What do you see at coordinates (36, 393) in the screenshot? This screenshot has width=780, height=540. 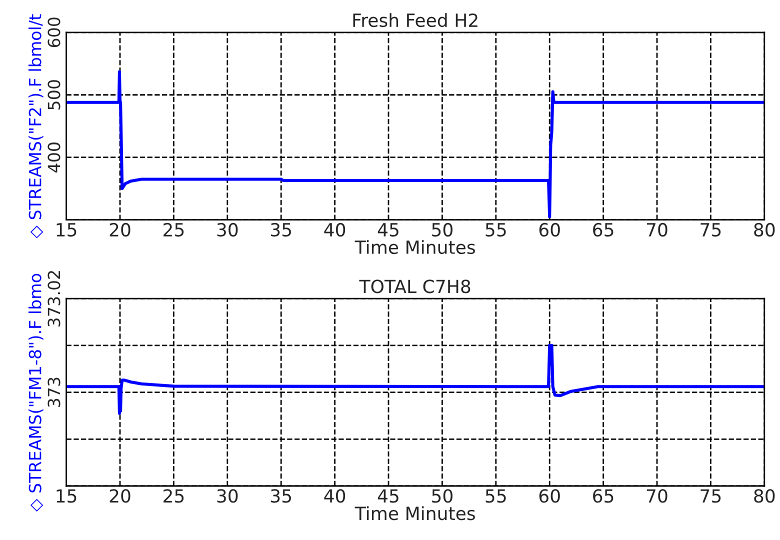 I see `y-axis-title: ◇ STREAMS("FM1-8").F lbmo` at bounding box center [36, 393].